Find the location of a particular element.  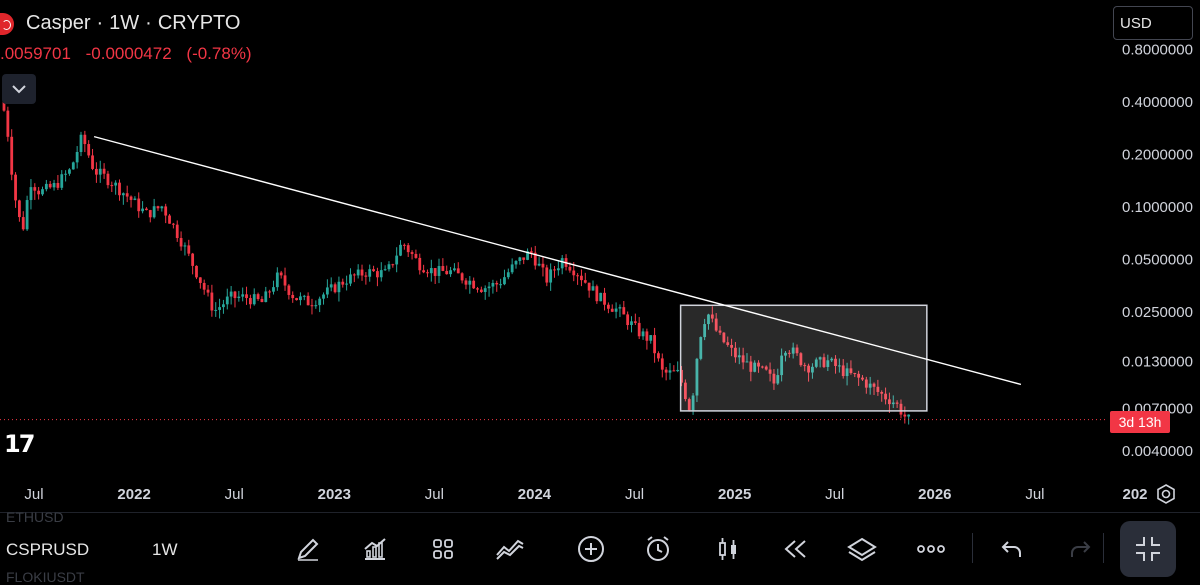

fullscreen-button is located at coordinates (1148, 549).